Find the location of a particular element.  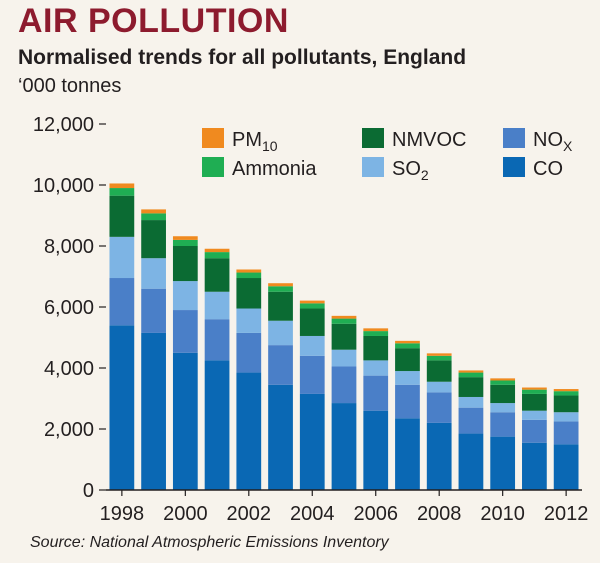

bar-segment-nox-1998 is located at coordinates (122, 302).